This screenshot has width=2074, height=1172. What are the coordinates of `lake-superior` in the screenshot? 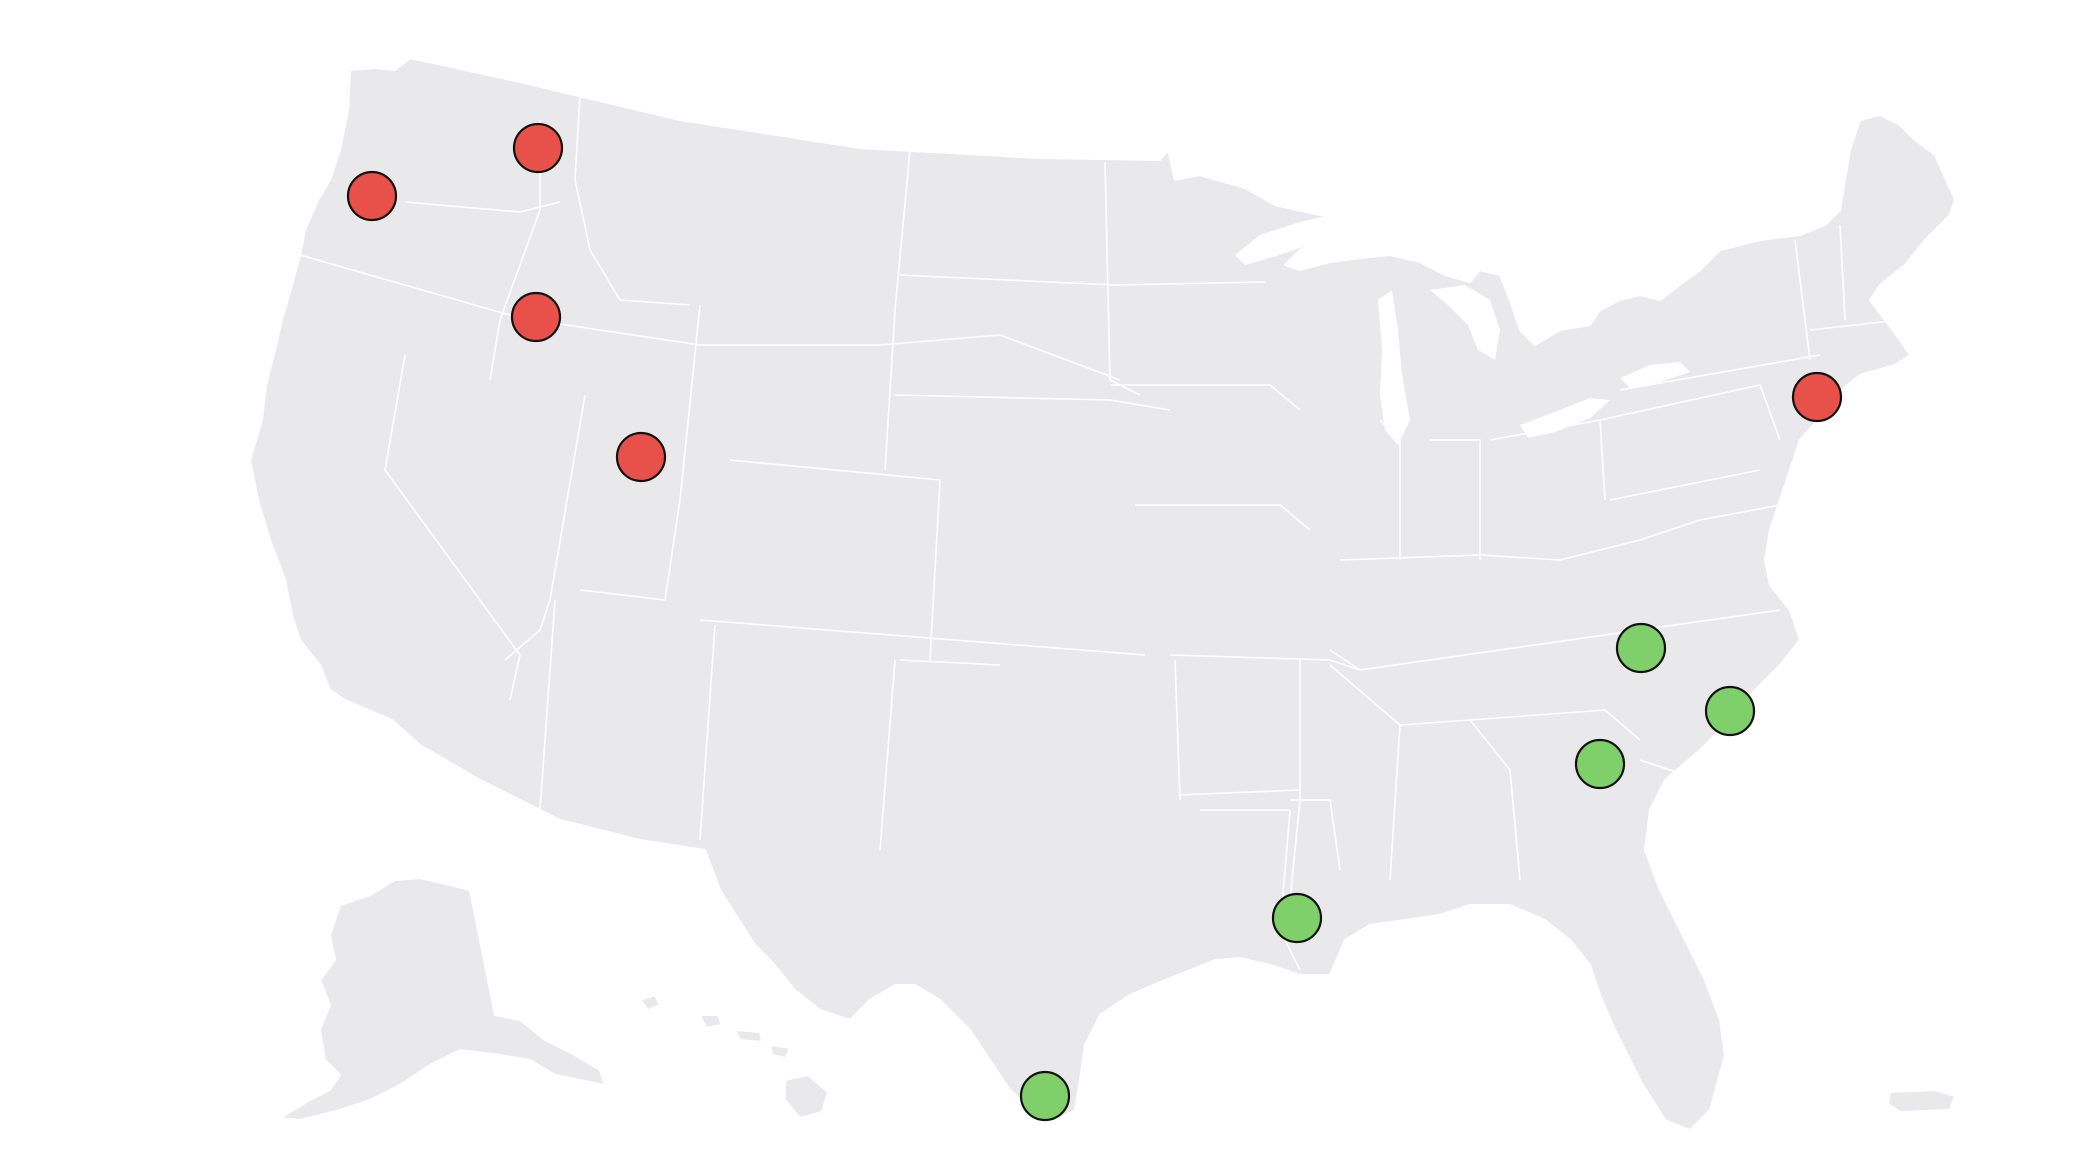 It's located at (1297, 239).